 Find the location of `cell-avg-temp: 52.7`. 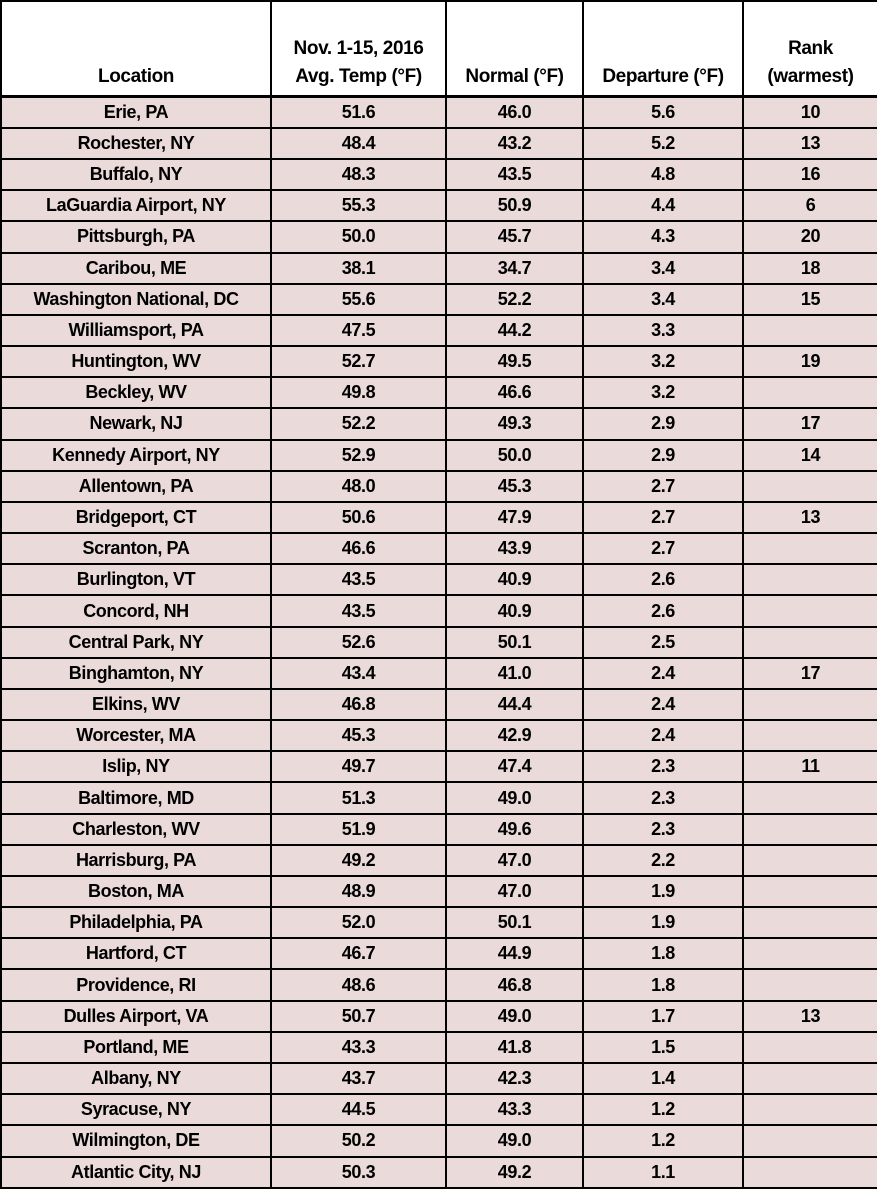

cell-avg-temp: 52.7 is located at coordinates (358, 362).